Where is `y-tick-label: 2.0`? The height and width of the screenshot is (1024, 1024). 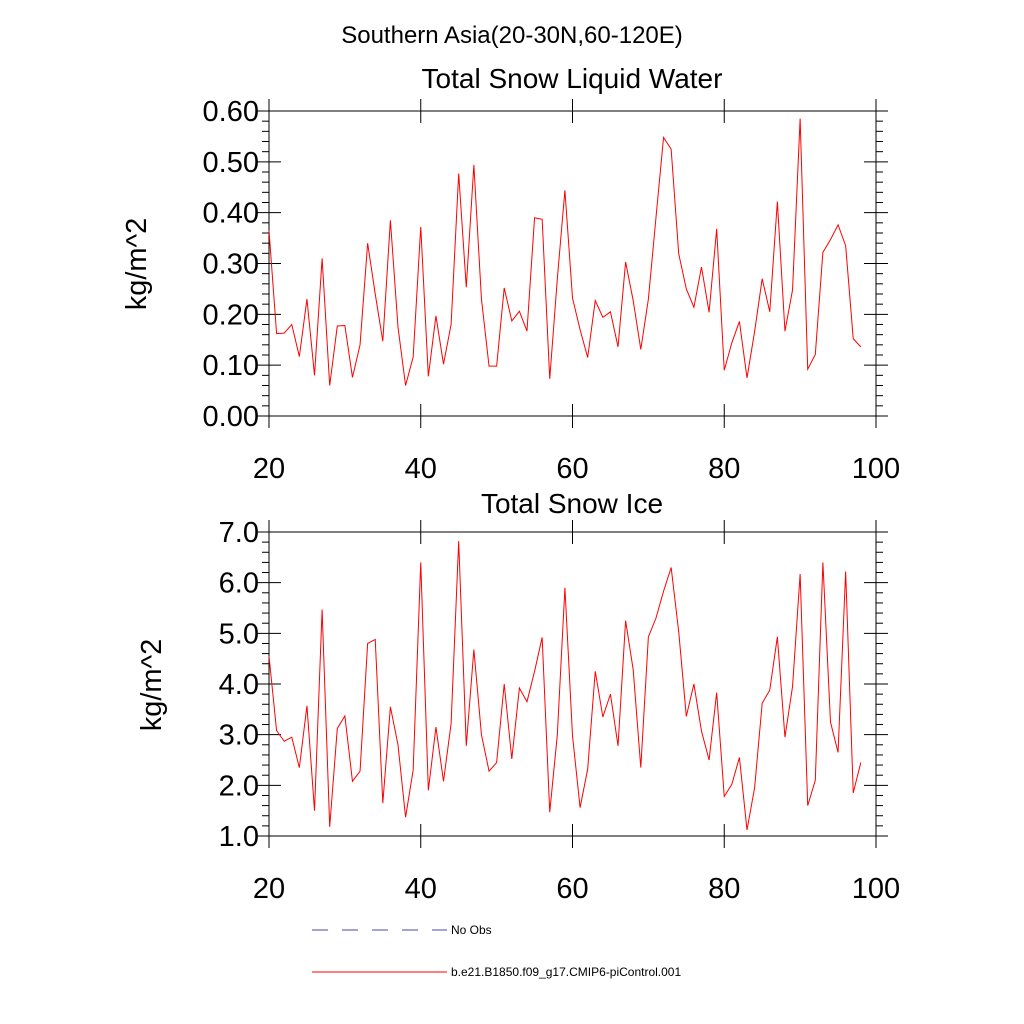
y-tick-label: 2.0 is located at coordinates (239, 786).